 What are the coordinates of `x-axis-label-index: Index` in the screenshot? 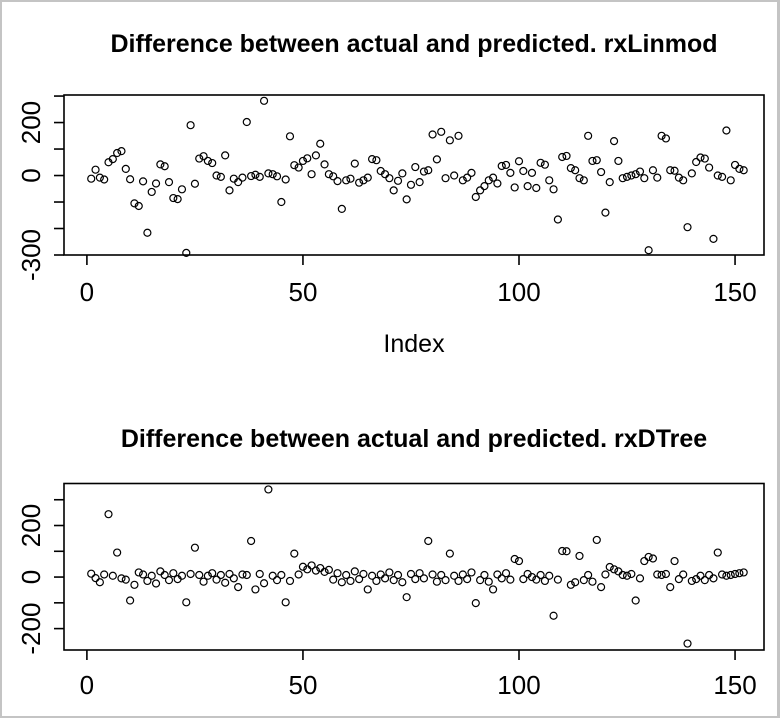 It's located at (414, 344).